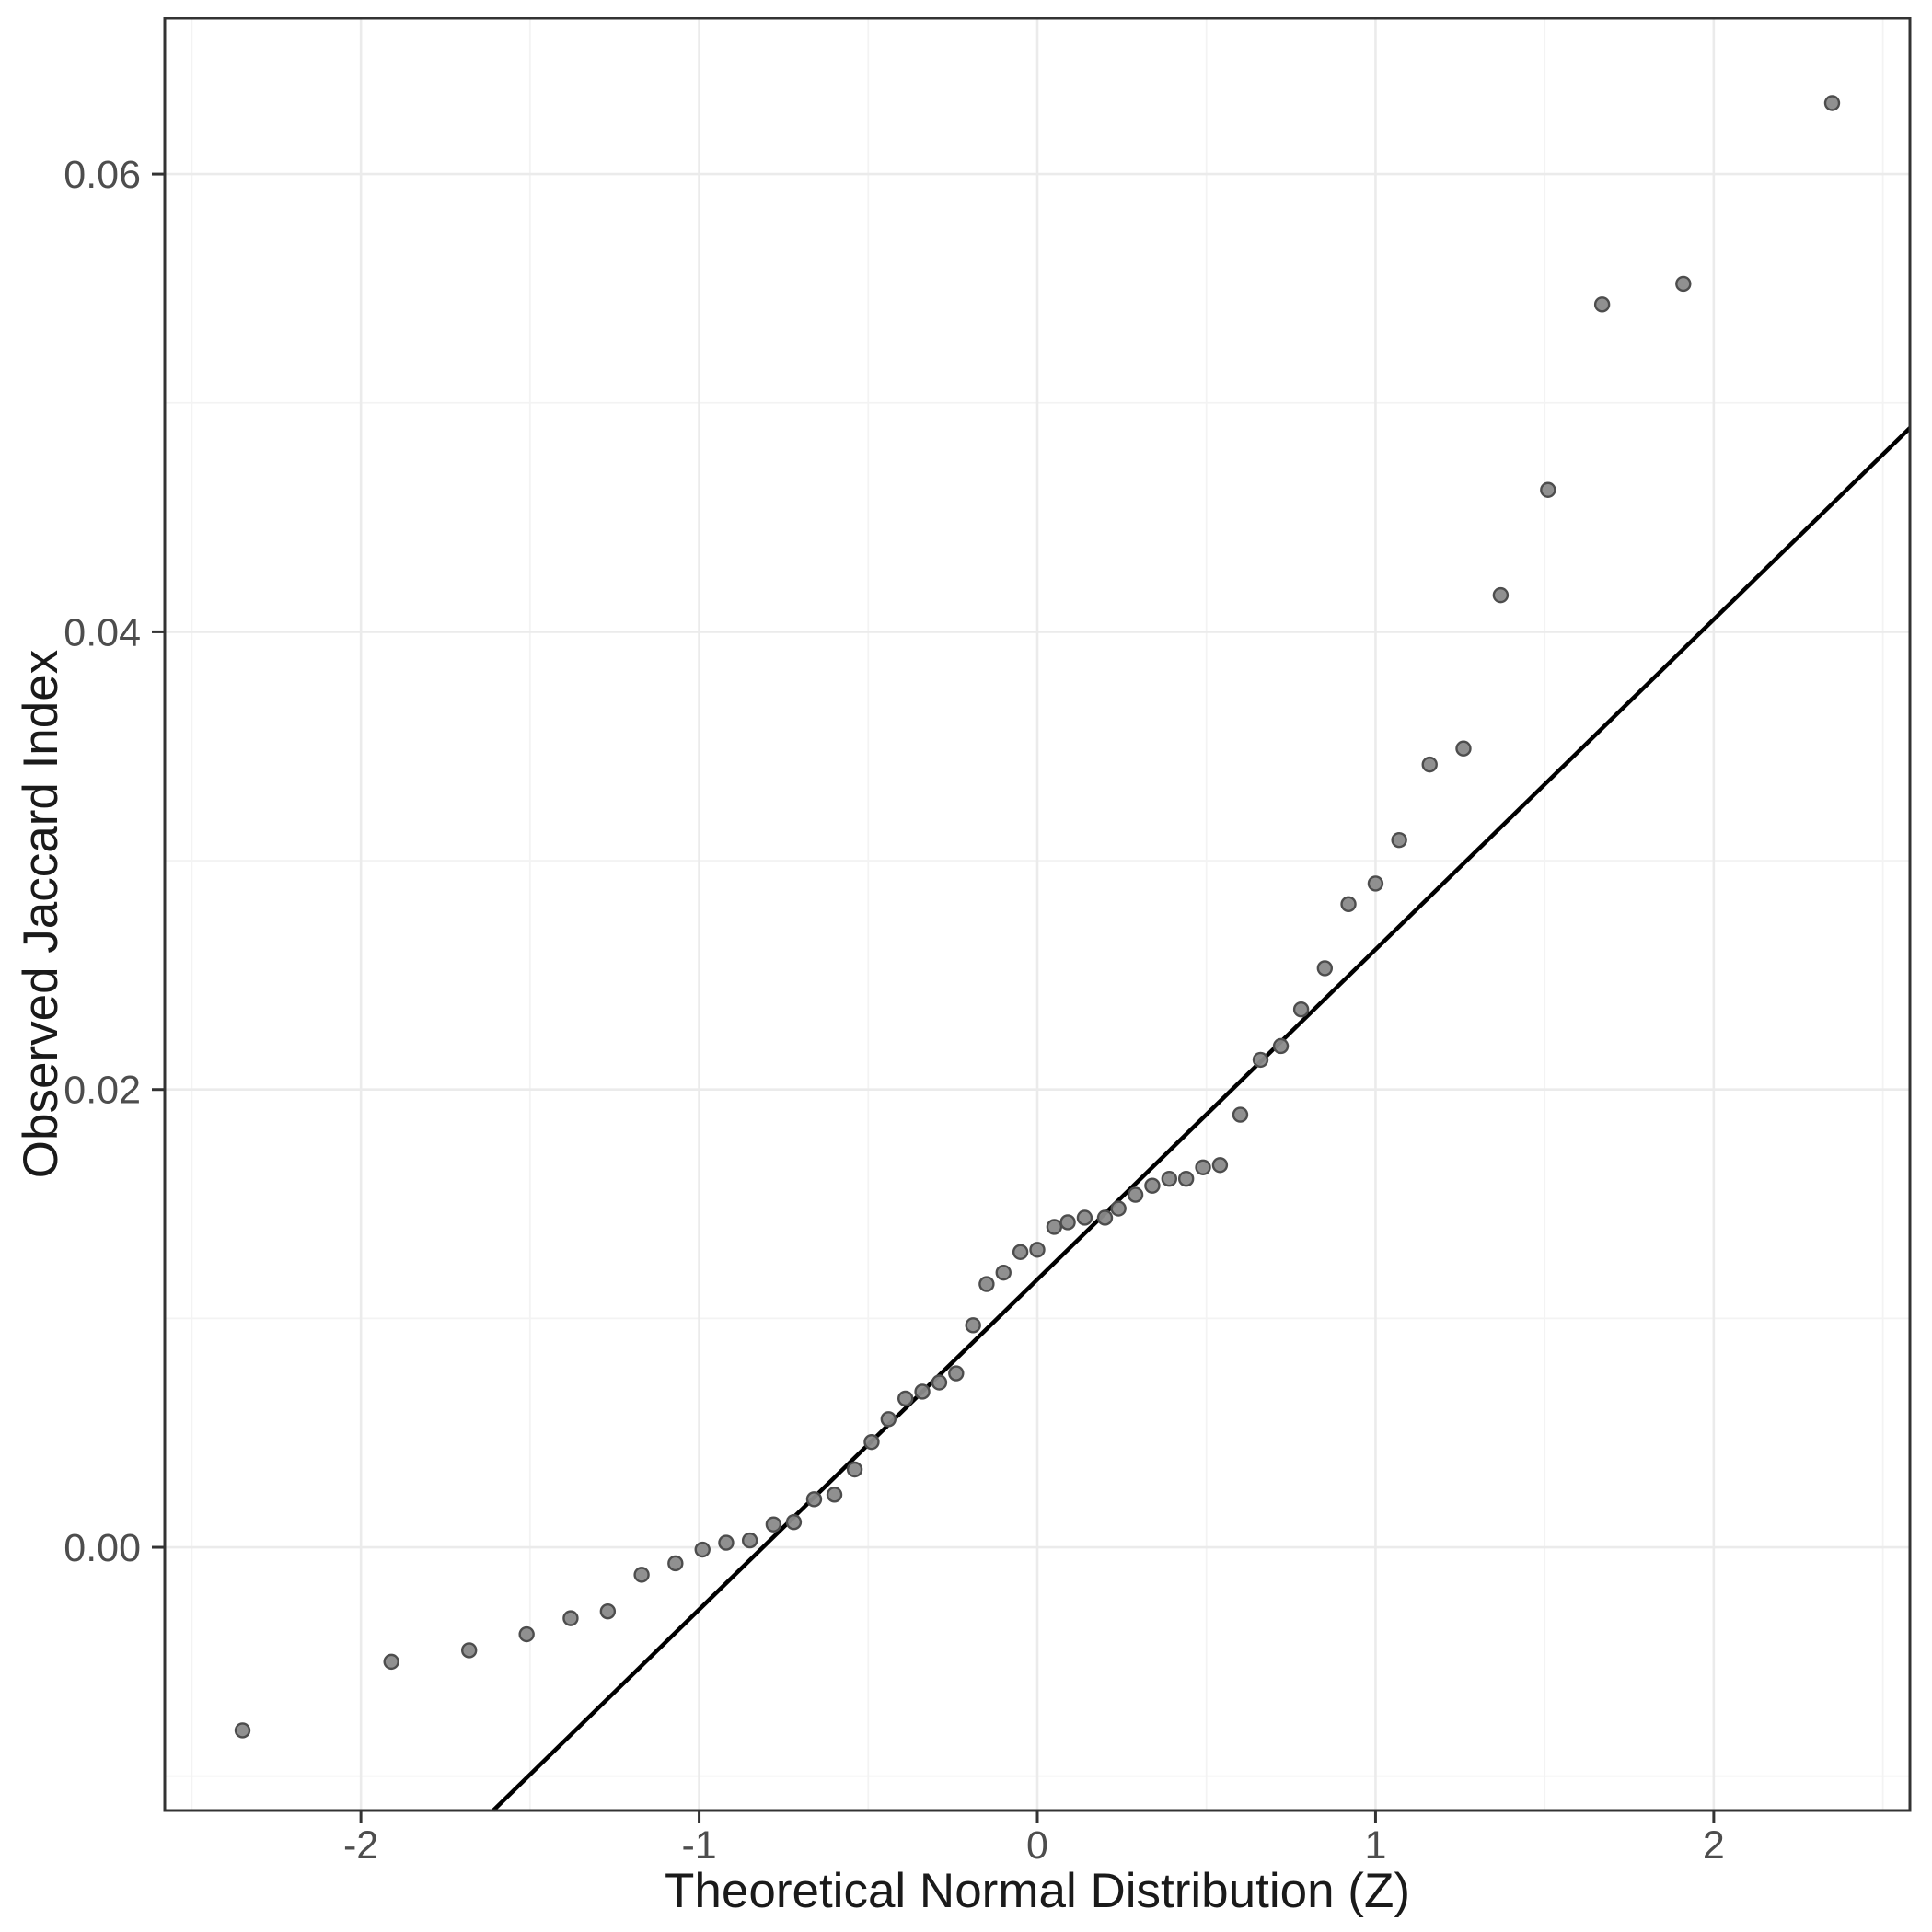  What do you see at coordinates (699, 1846) in the screenshot?
I see `x-tick-label: -1` at bounding box center [699, 1846].